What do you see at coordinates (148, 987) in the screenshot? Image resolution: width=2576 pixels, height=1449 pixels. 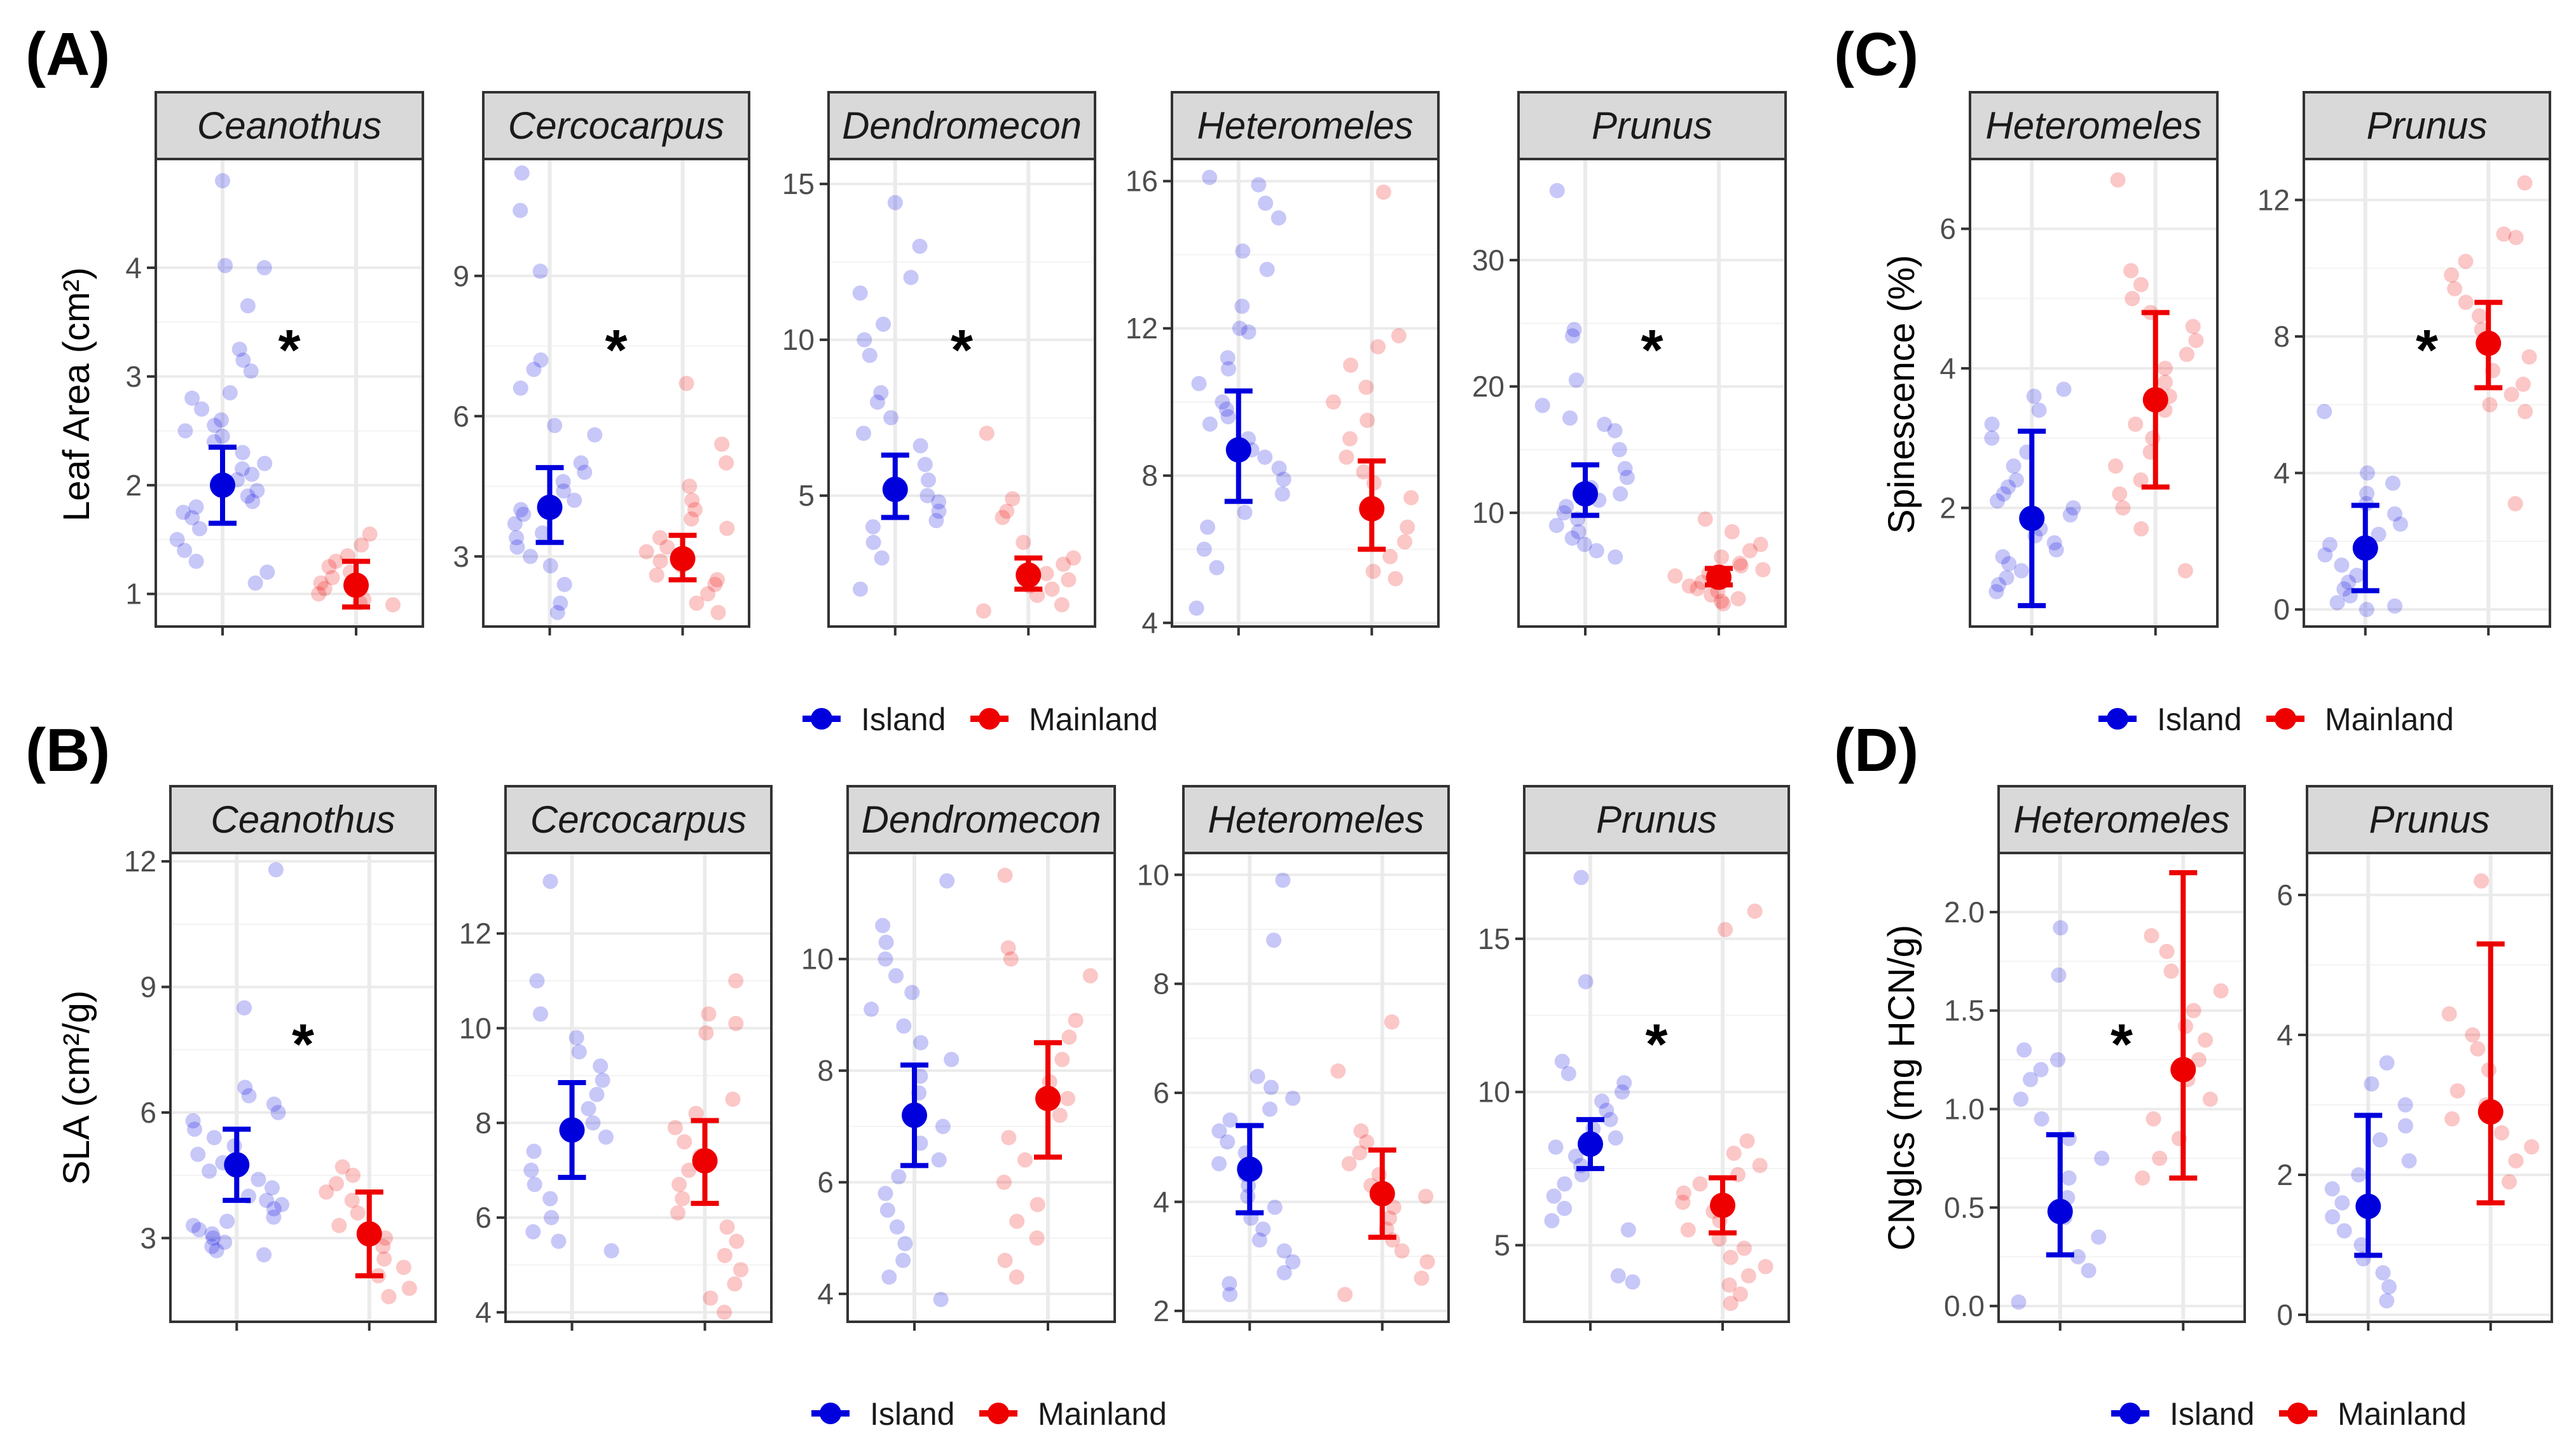 I see `y-tick-label: 9` at bounding box center [148, 987].